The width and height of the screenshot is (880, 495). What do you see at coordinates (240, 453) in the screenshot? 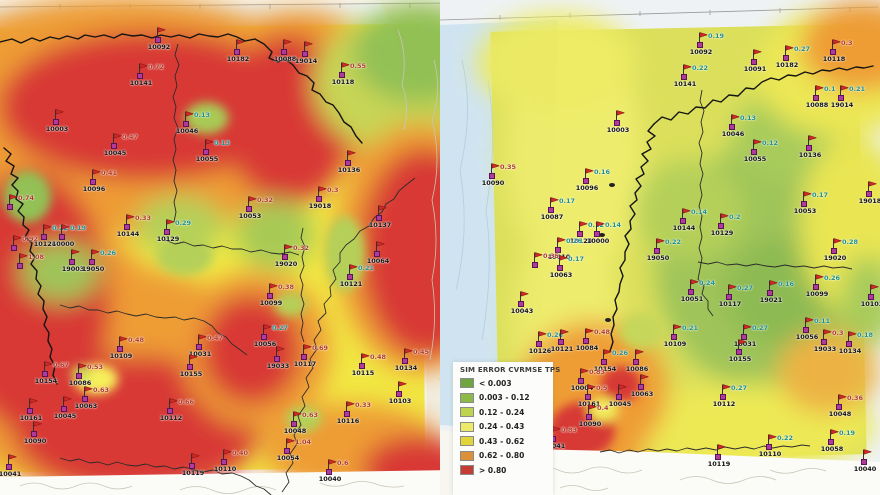
I see `station-value: 0.40` at bounding box center [240, 453].